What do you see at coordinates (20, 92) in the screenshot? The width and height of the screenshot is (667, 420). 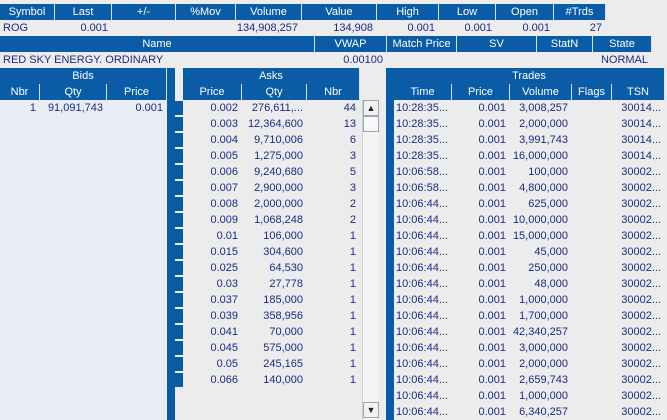 I see `bids-col-nbr: Nbr` at bounding box center [20, 92].